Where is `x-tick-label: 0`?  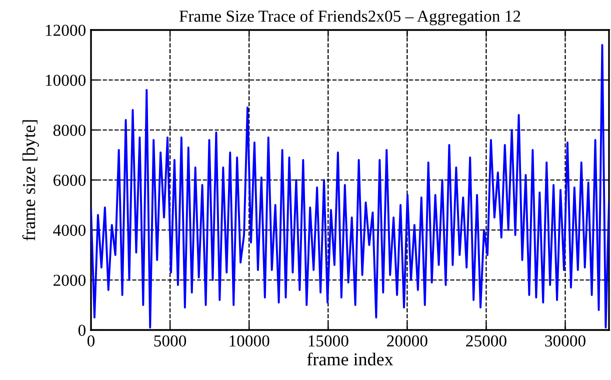
x-tick-label: 0 is located at coordinates (91, 341).